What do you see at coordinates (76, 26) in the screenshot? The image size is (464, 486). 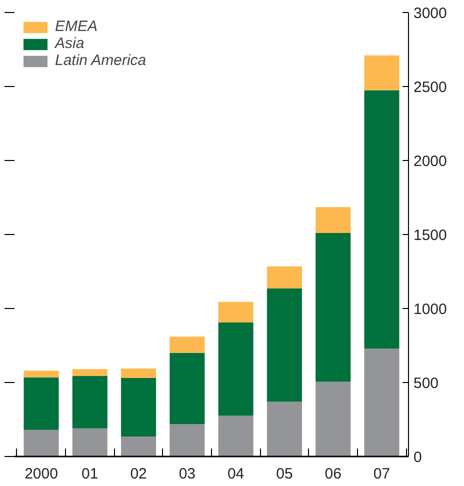 I see `legend-label: EMEA` at bounding box center [76, 26].